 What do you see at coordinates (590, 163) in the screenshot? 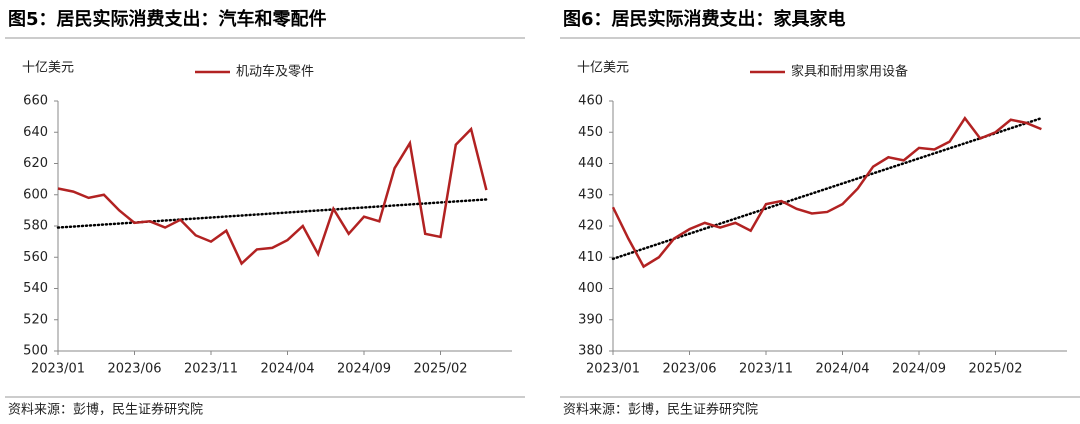
I see `y-tick-label: 440` at bounding box center [590, 163].